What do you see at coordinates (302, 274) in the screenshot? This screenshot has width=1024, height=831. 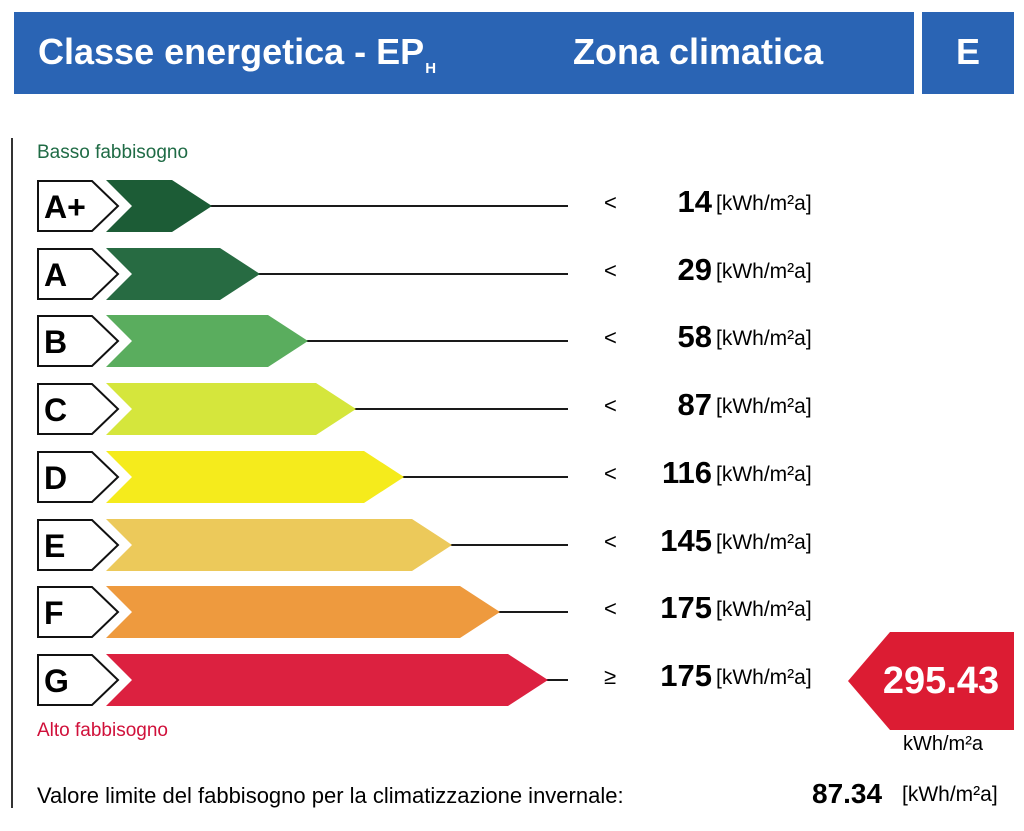 I see `class-row-graphic: A` at bounding box center [302, 274].